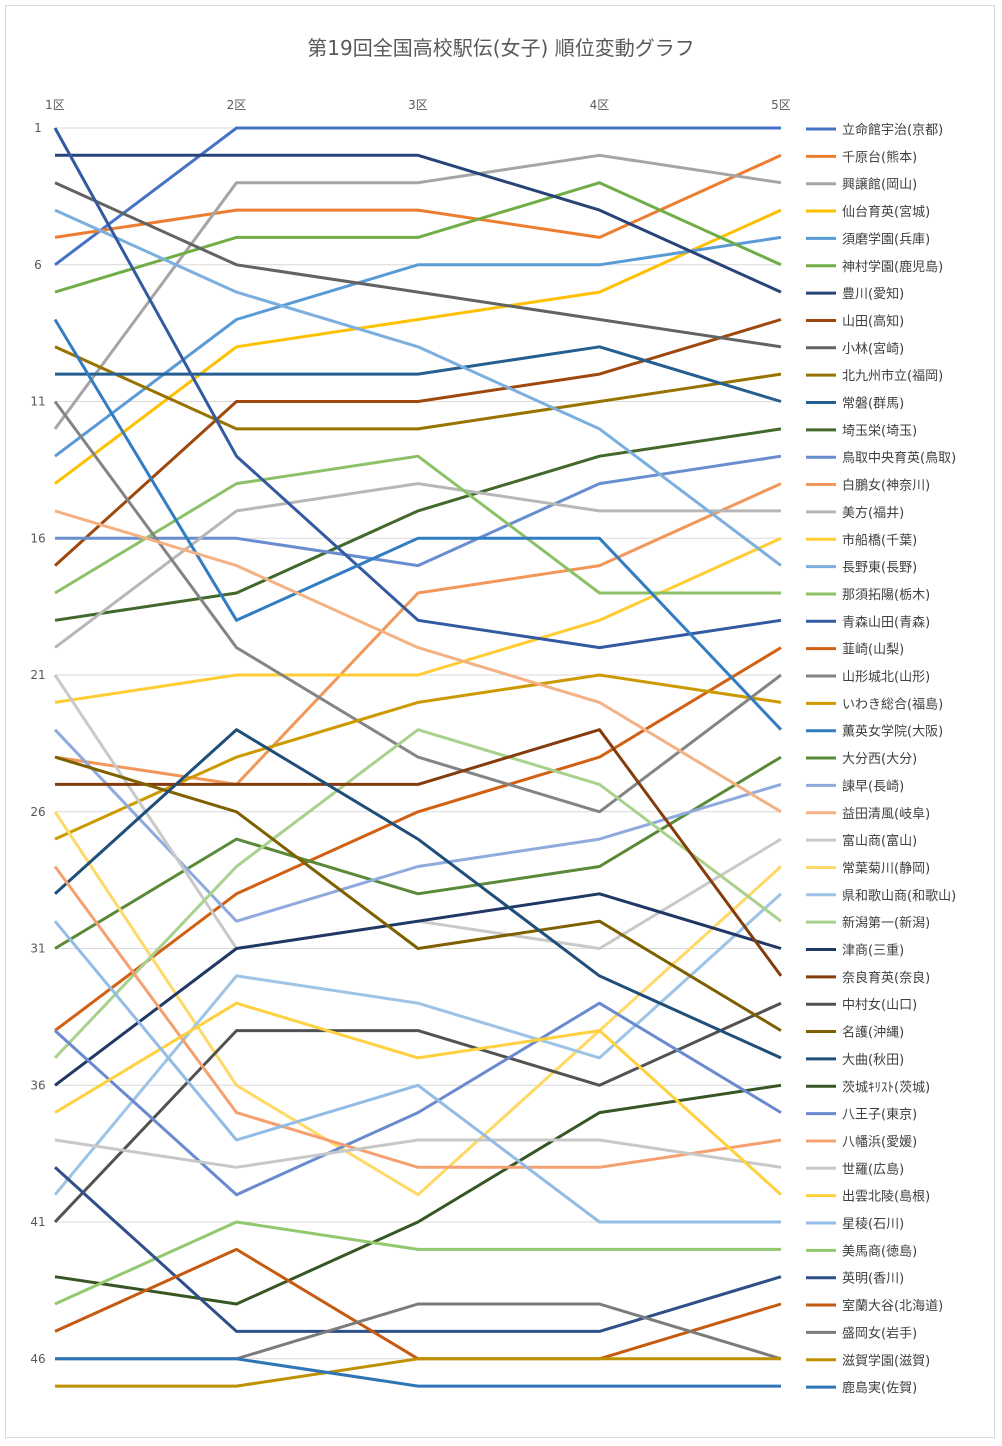 This screenshot has height=1446, width=1002. What do you see at coordinates (879, 157) in the screenshot?
I see `legend-label: 千原台(熊本)` at bounding box center [879, 157].